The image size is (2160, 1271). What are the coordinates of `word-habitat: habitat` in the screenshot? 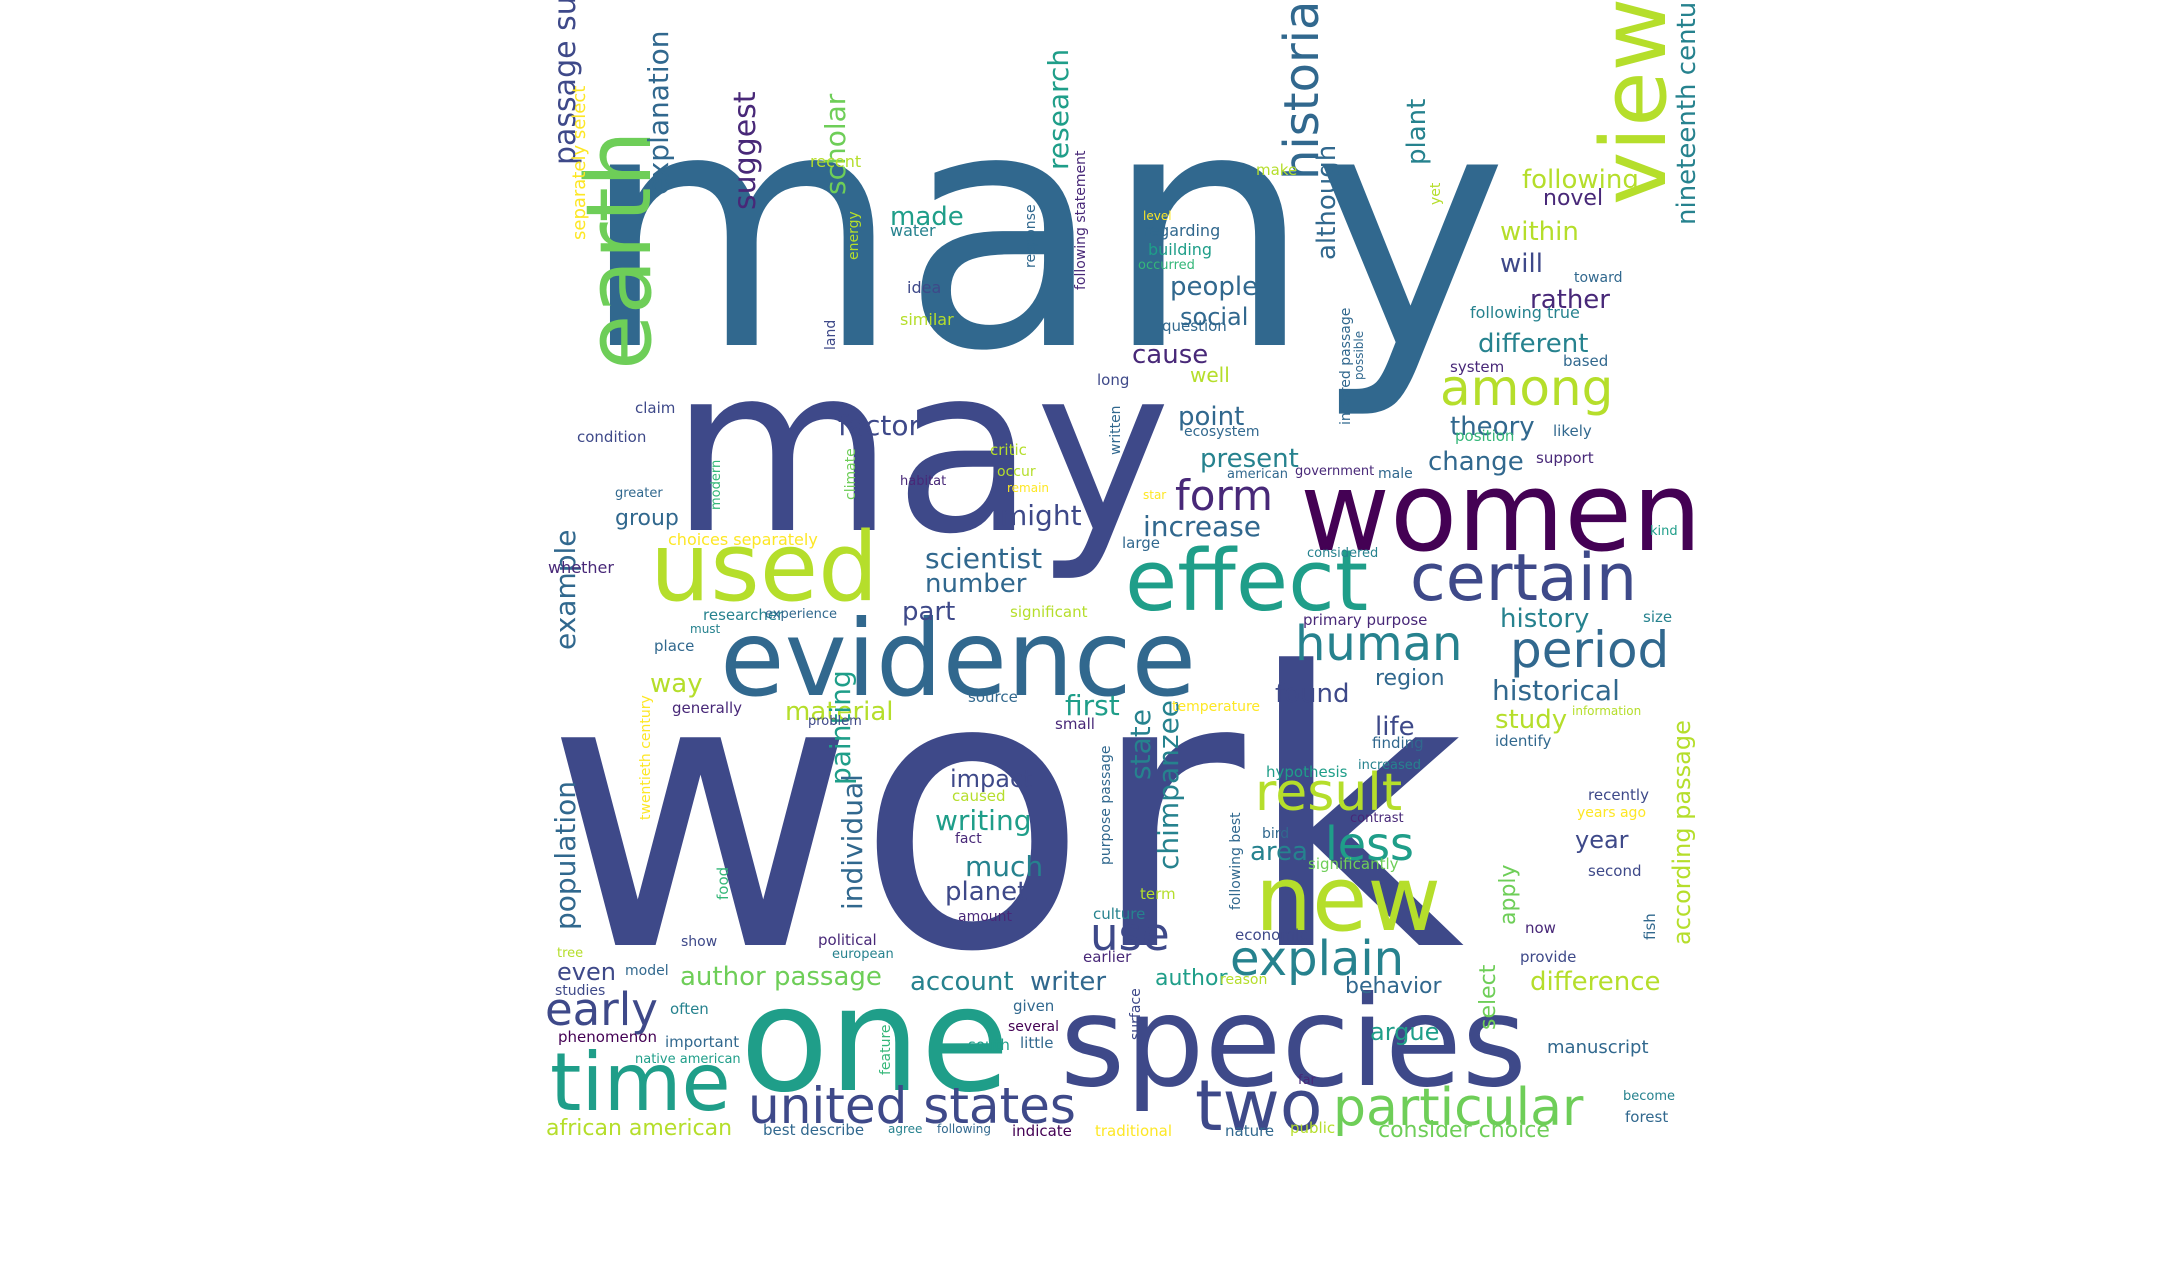 It's located at (923, 481).